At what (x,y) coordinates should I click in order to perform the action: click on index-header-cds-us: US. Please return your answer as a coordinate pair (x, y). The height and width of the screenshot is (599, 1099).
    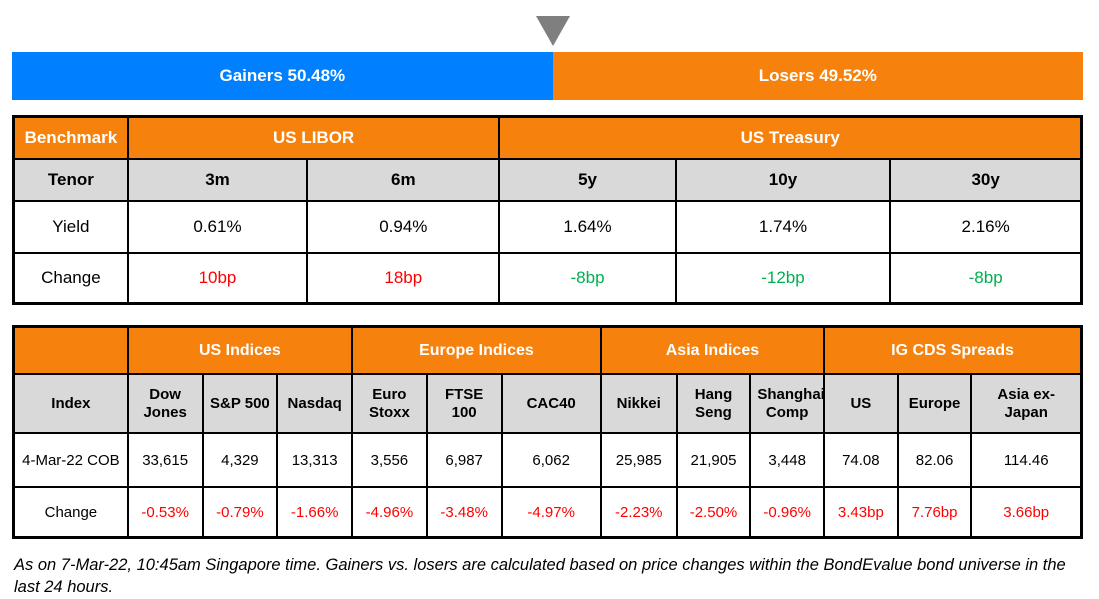
    Looking at the image, I should click on (861, 403).